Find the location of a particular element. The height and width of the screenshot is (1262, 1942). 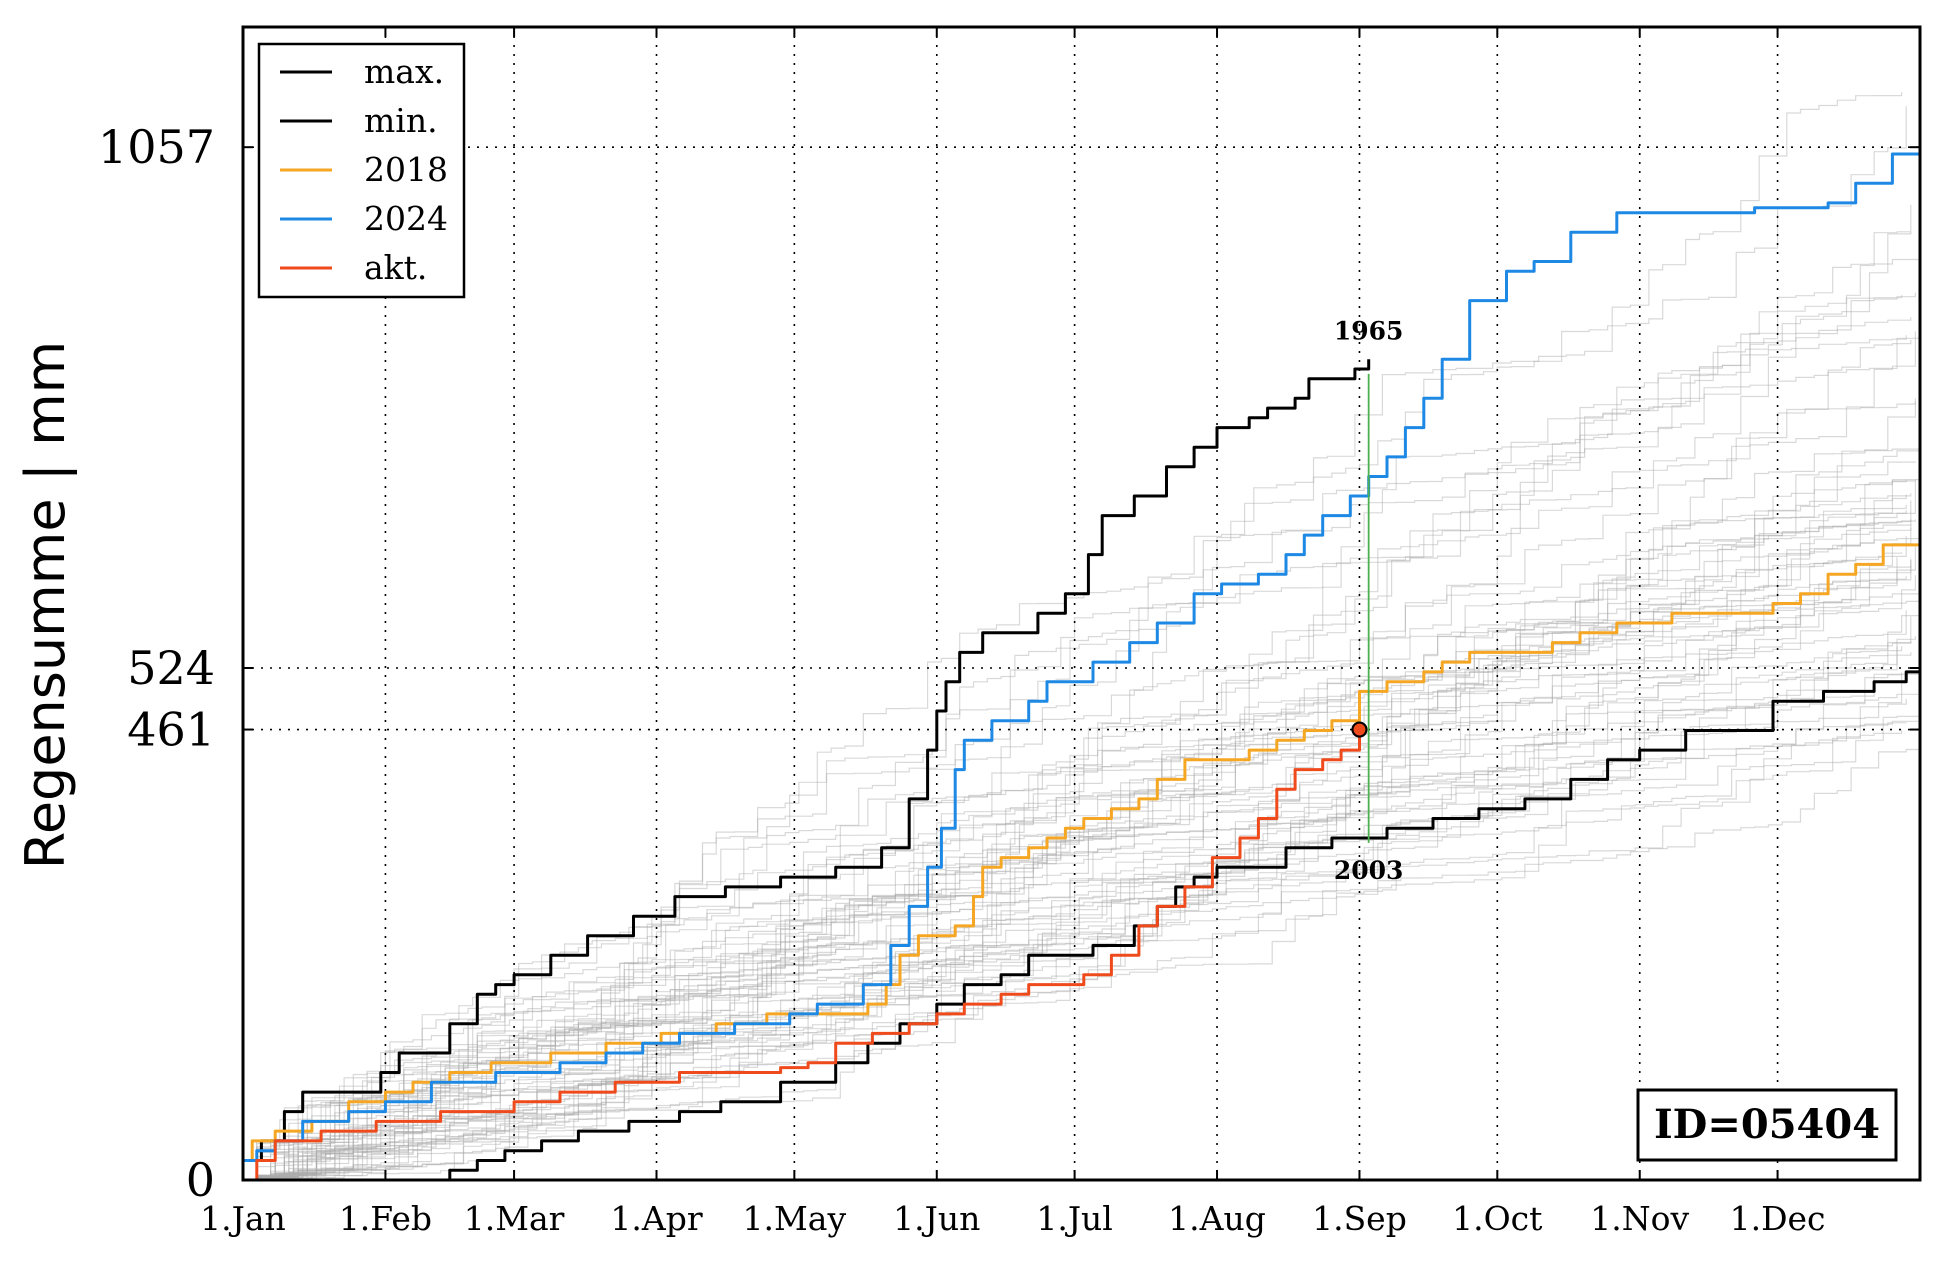

x-tick-label: 1.Mar is located at coordinates (514, 1218).